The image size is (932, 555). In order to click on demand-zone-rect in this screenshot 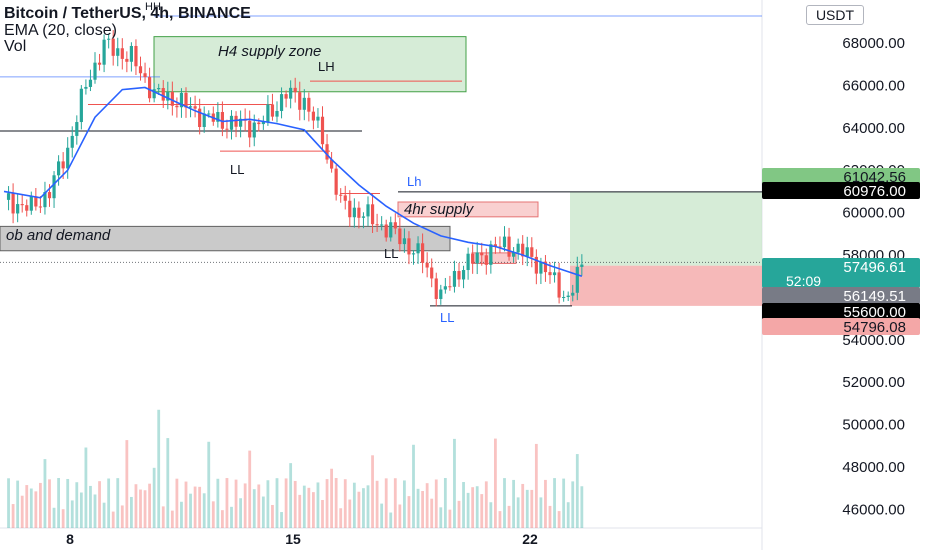, I will do `click(225, 238)`.